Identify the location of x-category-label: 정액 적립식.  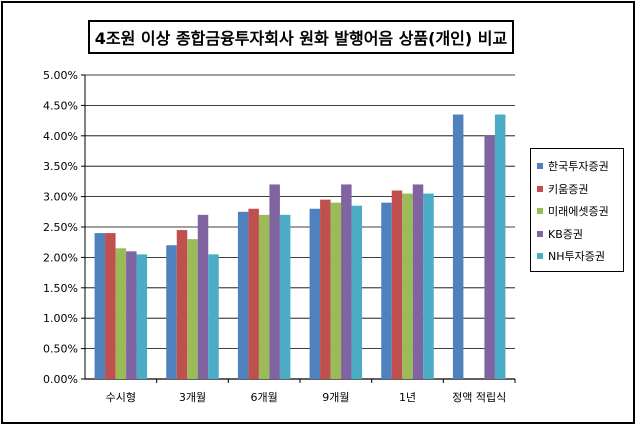
(479, 397).